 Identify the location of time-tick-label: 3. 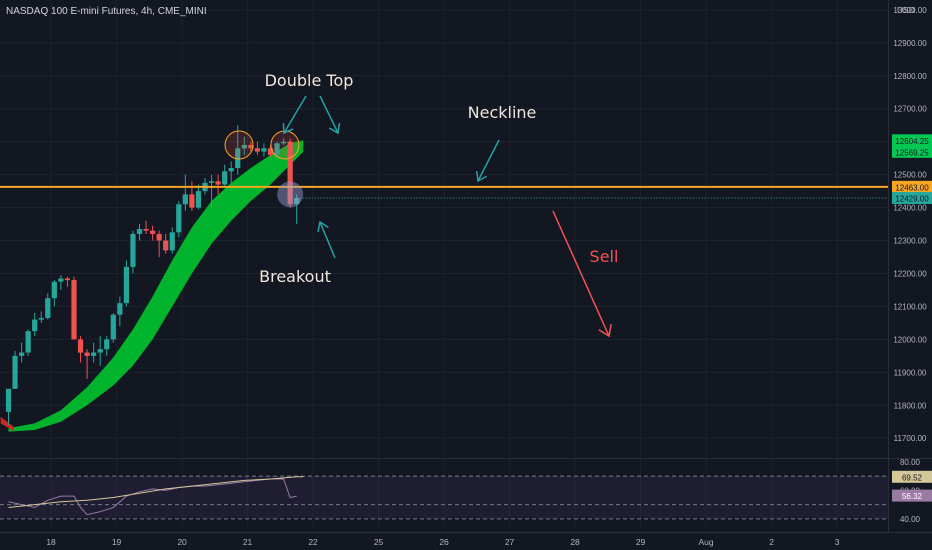
(837, 542).